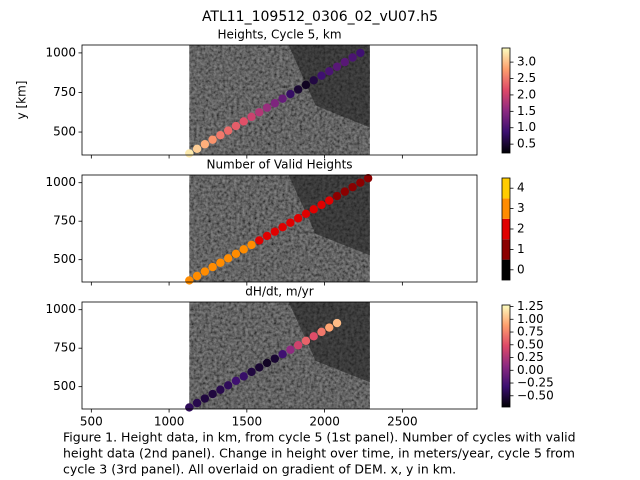  Describe the element at coordinates (526, 127) in the screenshot. I see `colorbar-tick-label: 1.0` at that location.